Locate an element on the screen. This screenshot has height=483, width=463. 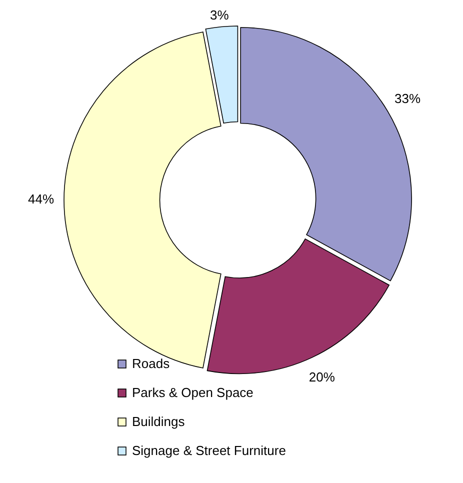
data-label: 33% is located at coordinates (408, 98).